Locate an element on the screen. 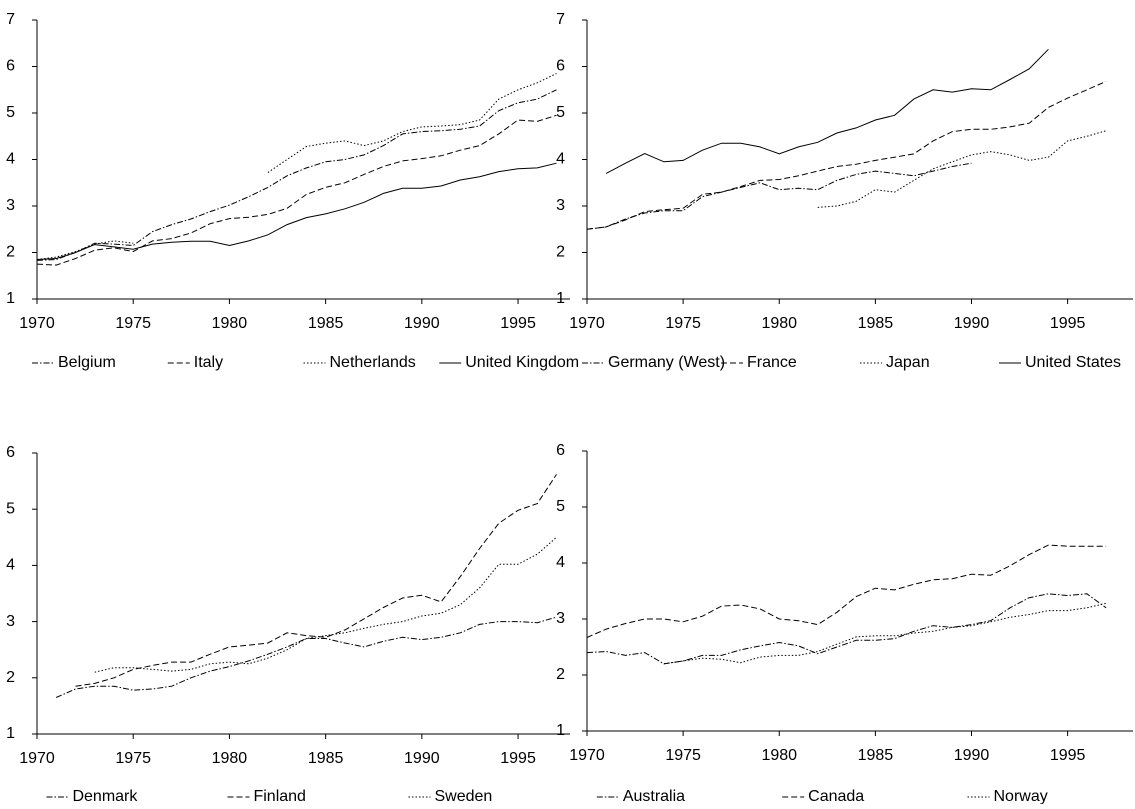  legend-label: France is located at coordinates (772, 362).